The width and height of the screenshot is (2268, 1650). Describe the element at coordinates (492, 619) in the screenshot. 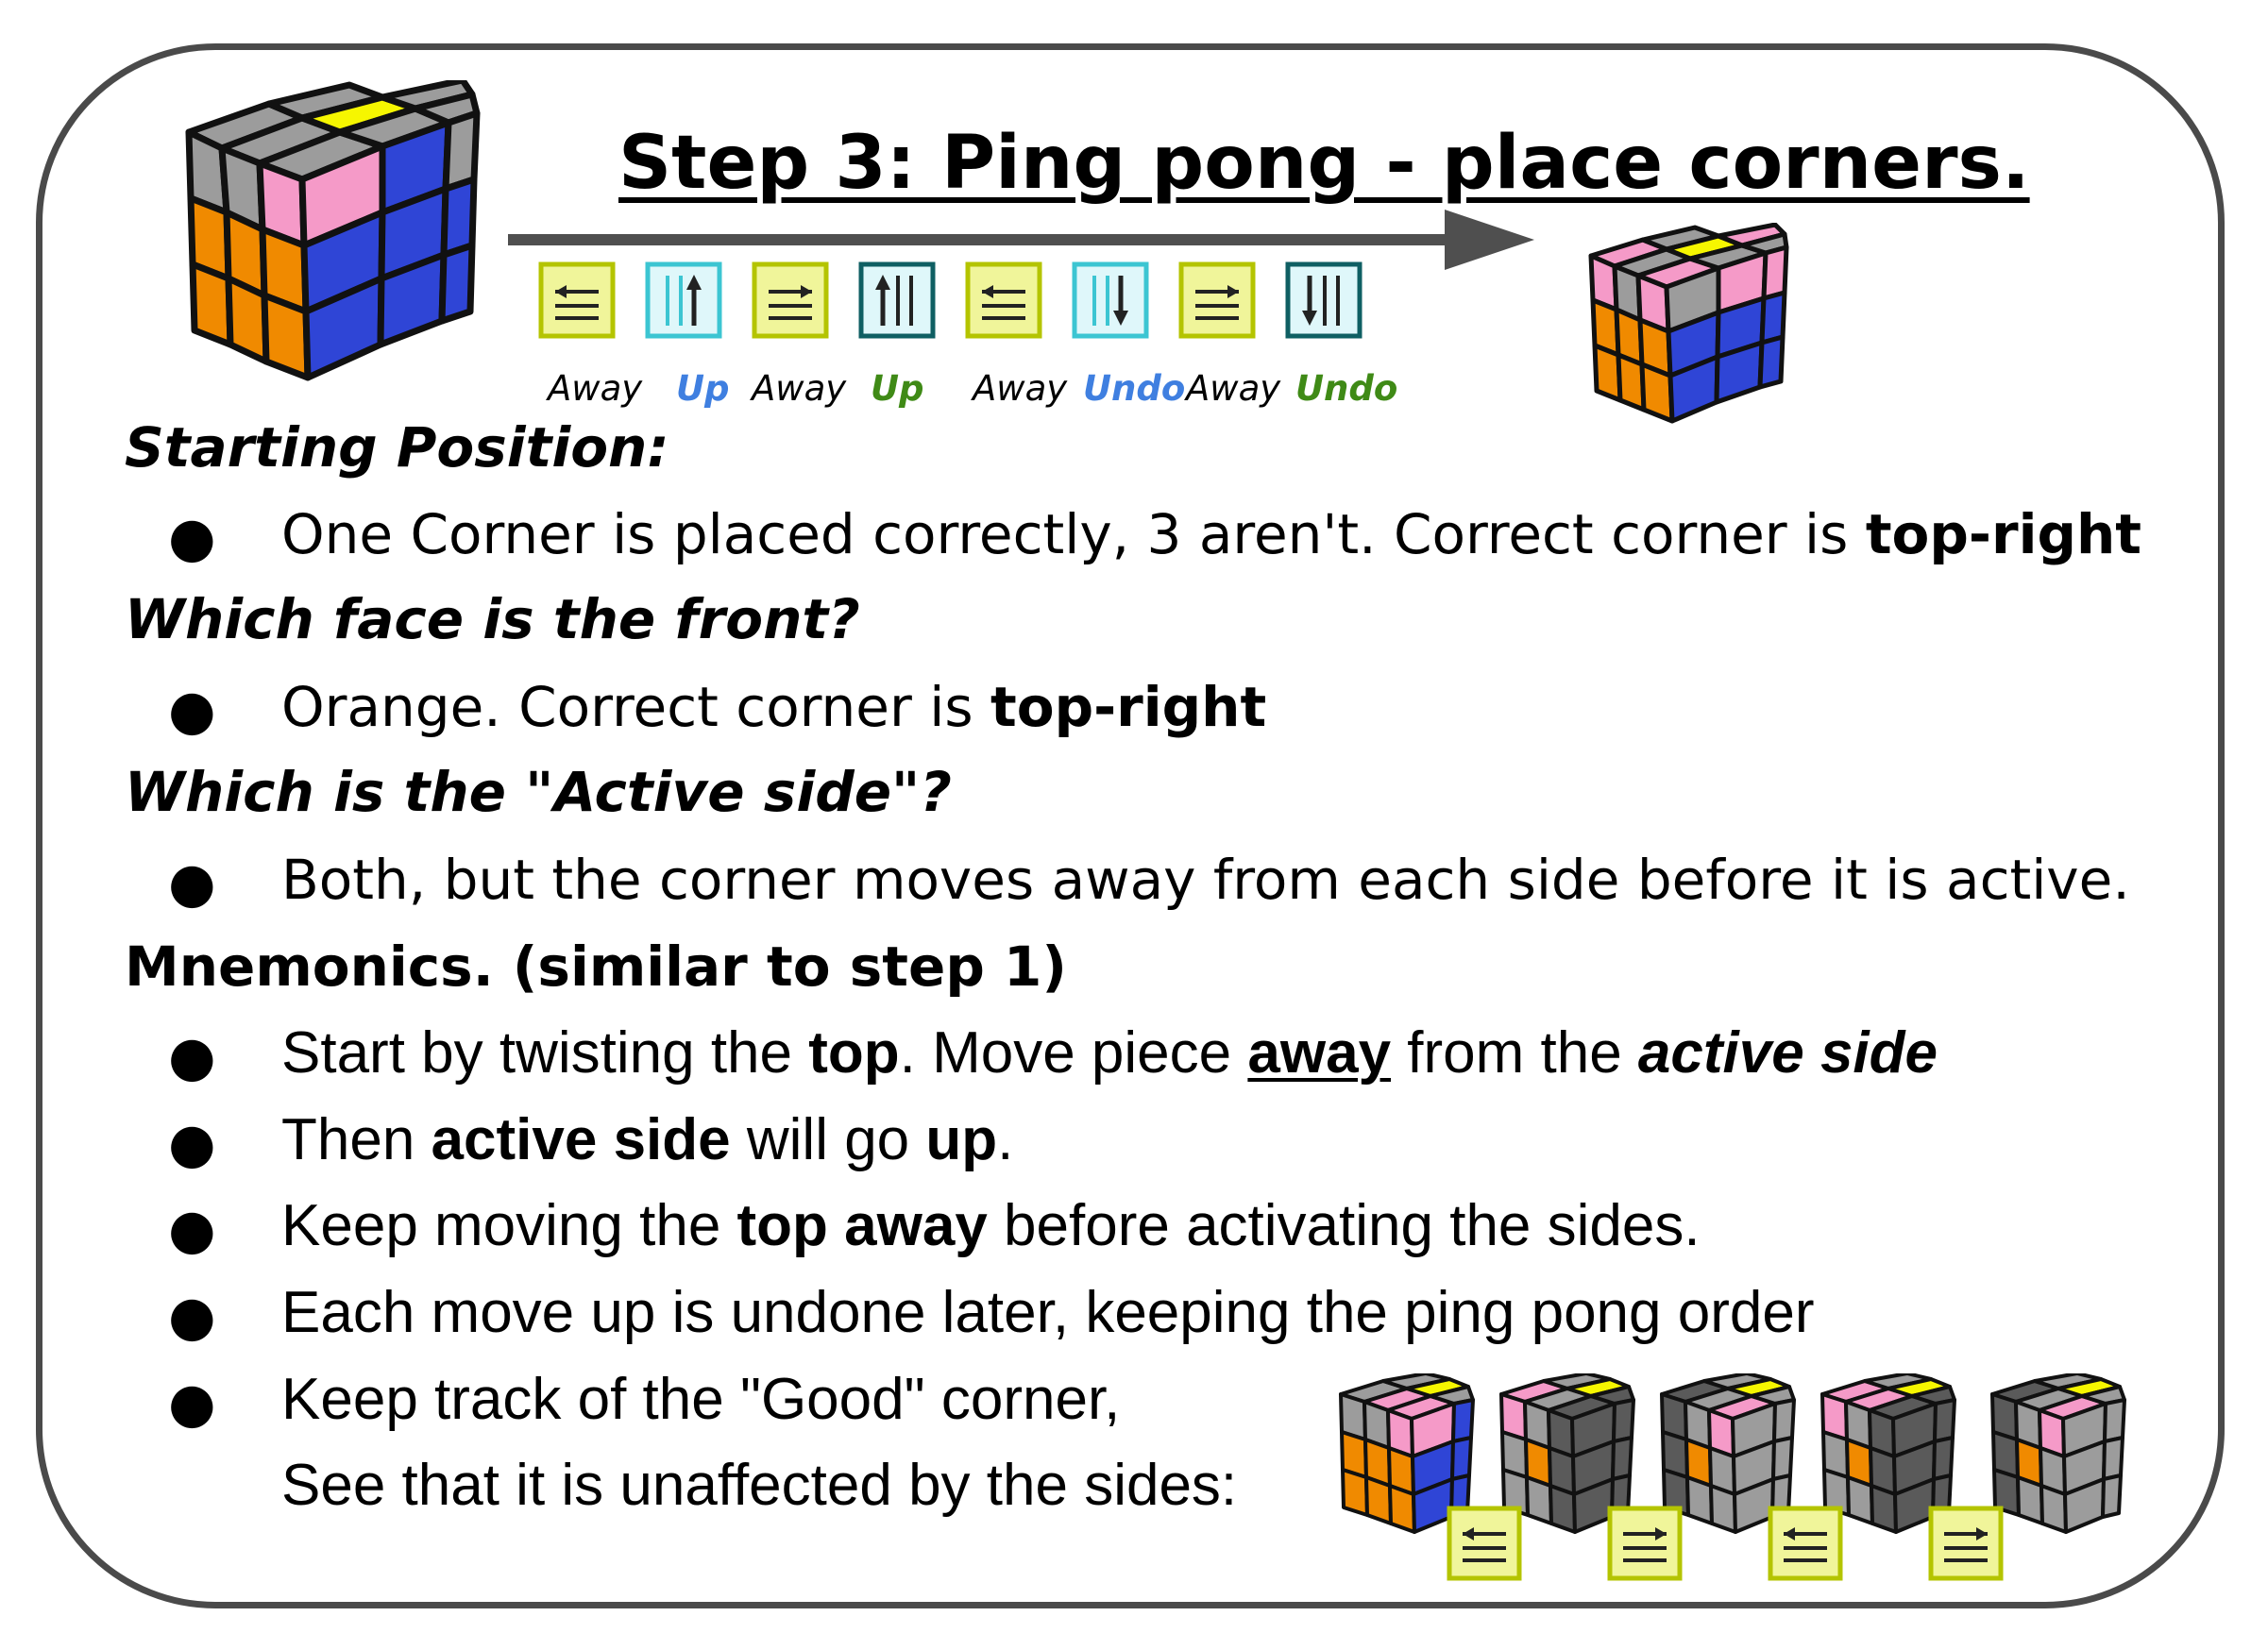

I see `front-face-heading: Which face is the front?` at that location.